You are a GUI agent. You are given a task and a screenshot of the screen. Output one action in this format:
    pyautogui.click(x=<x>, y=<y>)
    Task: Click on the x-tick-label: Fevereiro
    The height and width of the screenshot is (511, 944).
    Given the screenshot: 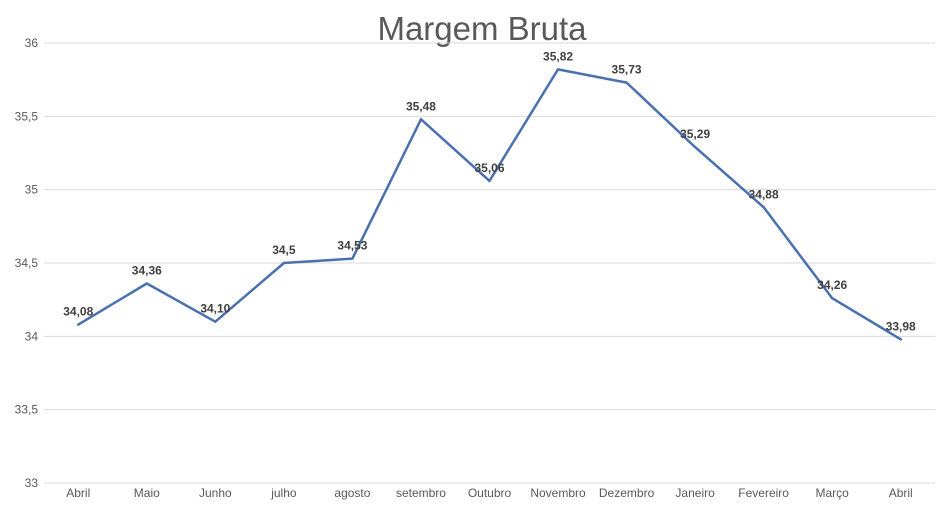 What is the action you would take?
    pyautogui.click(x=763, y=493)
    